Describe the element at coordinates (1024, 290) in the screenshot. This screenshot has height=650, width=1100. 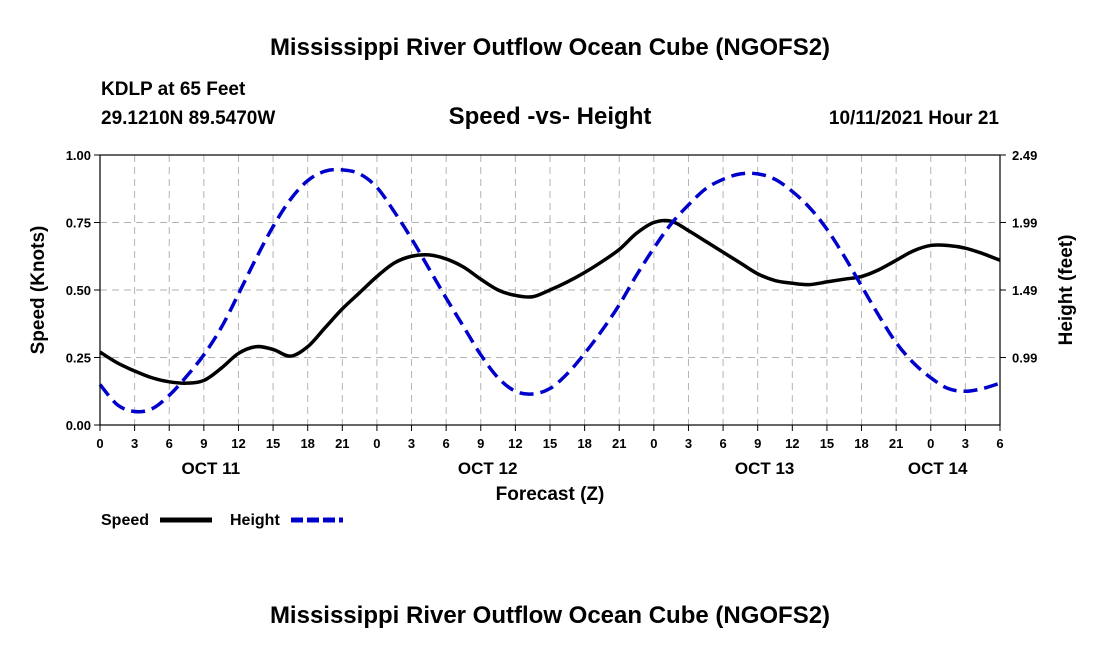
I see `y-tick-label-right: 1.49` at that location.